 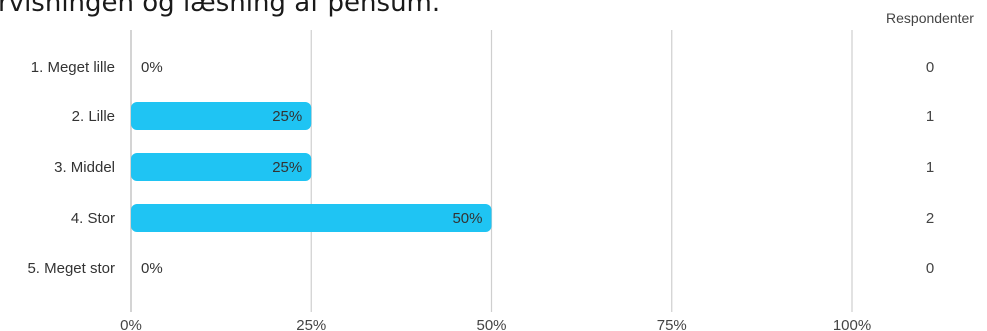 What do you see at coordinates (131, 324) in the screenshot?
I see `x-tick-label: 0%` at bounding box center [131, 324].